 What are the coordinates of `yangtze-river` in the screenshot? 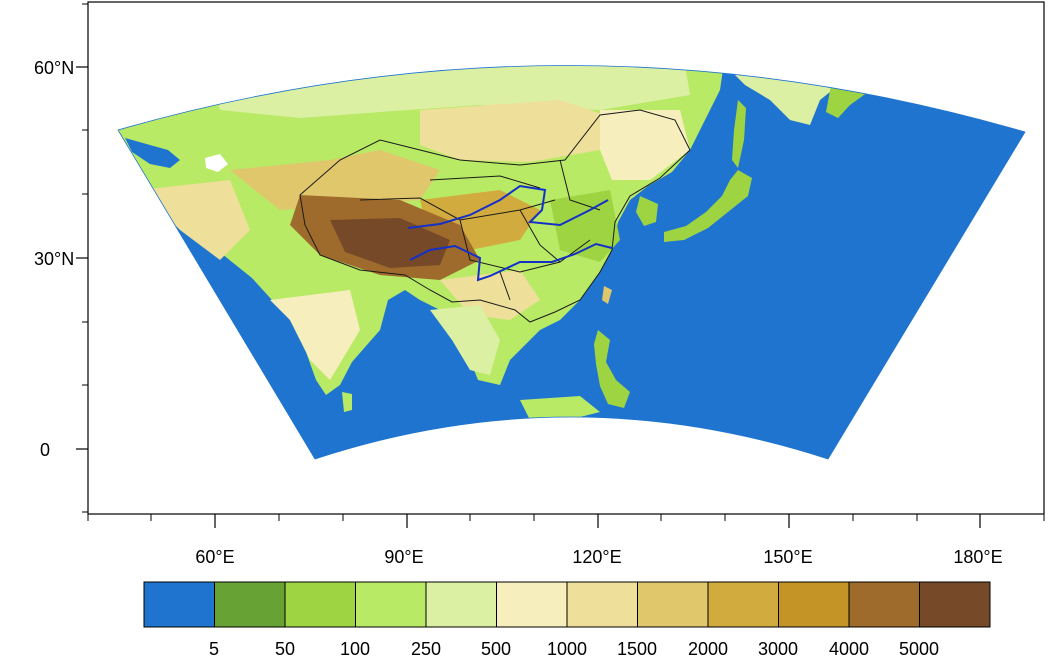 It's located at (511, 262).